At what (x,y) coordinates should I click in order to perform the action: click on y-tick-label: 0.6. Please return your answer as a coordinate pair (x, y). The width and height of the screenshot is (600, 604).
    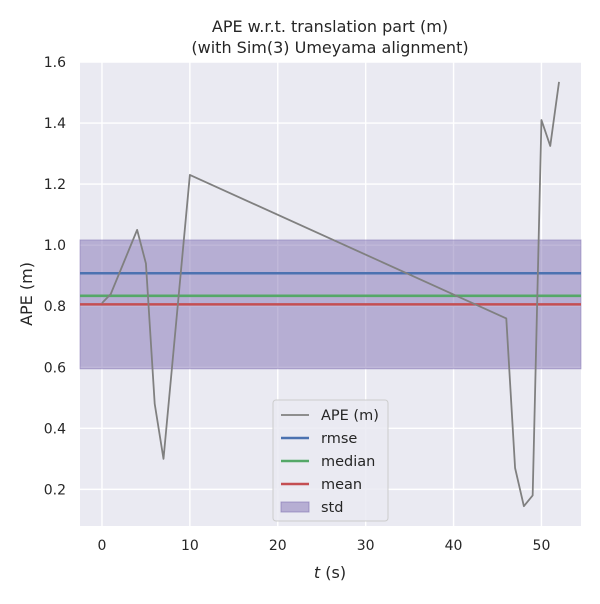
    Looking at the image, I should click on (55, 368).